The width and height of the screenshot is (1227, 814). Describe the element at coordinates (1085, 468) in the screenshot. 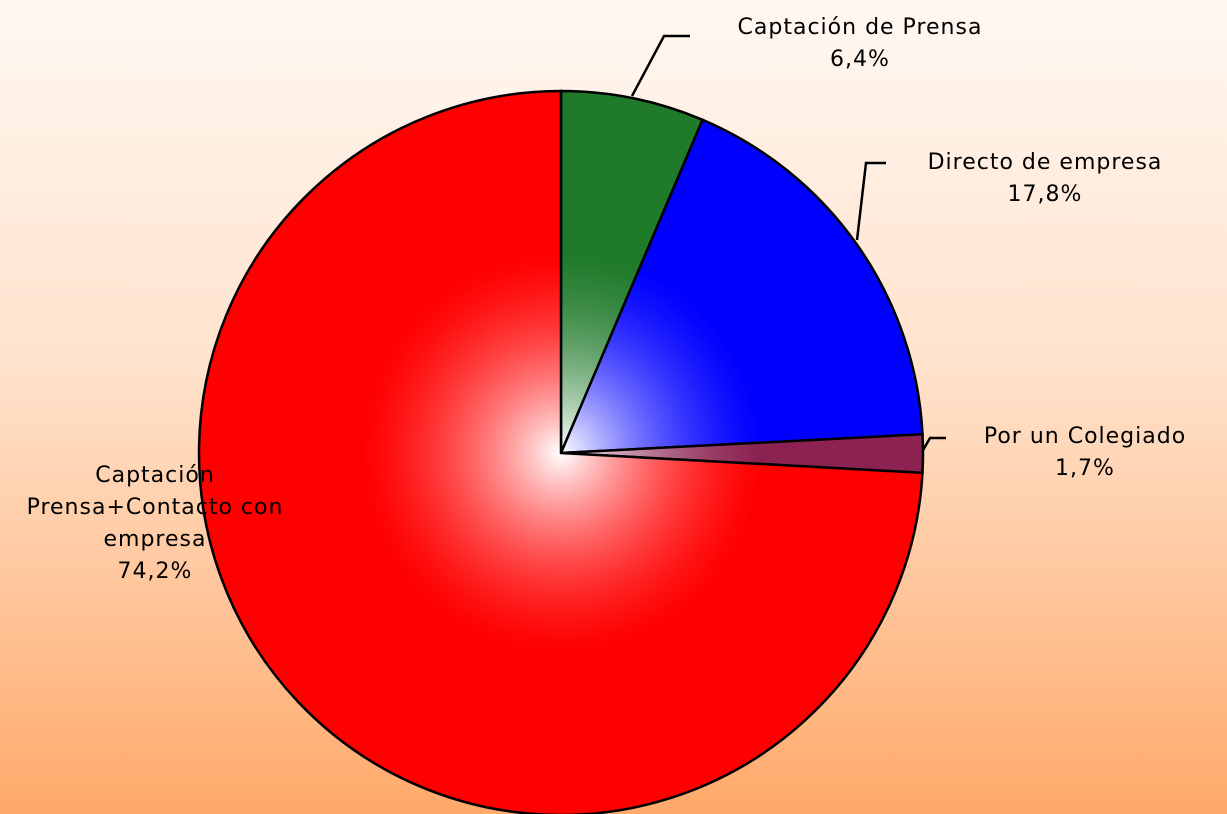

I see `slice-value: 1,7%` at that location.